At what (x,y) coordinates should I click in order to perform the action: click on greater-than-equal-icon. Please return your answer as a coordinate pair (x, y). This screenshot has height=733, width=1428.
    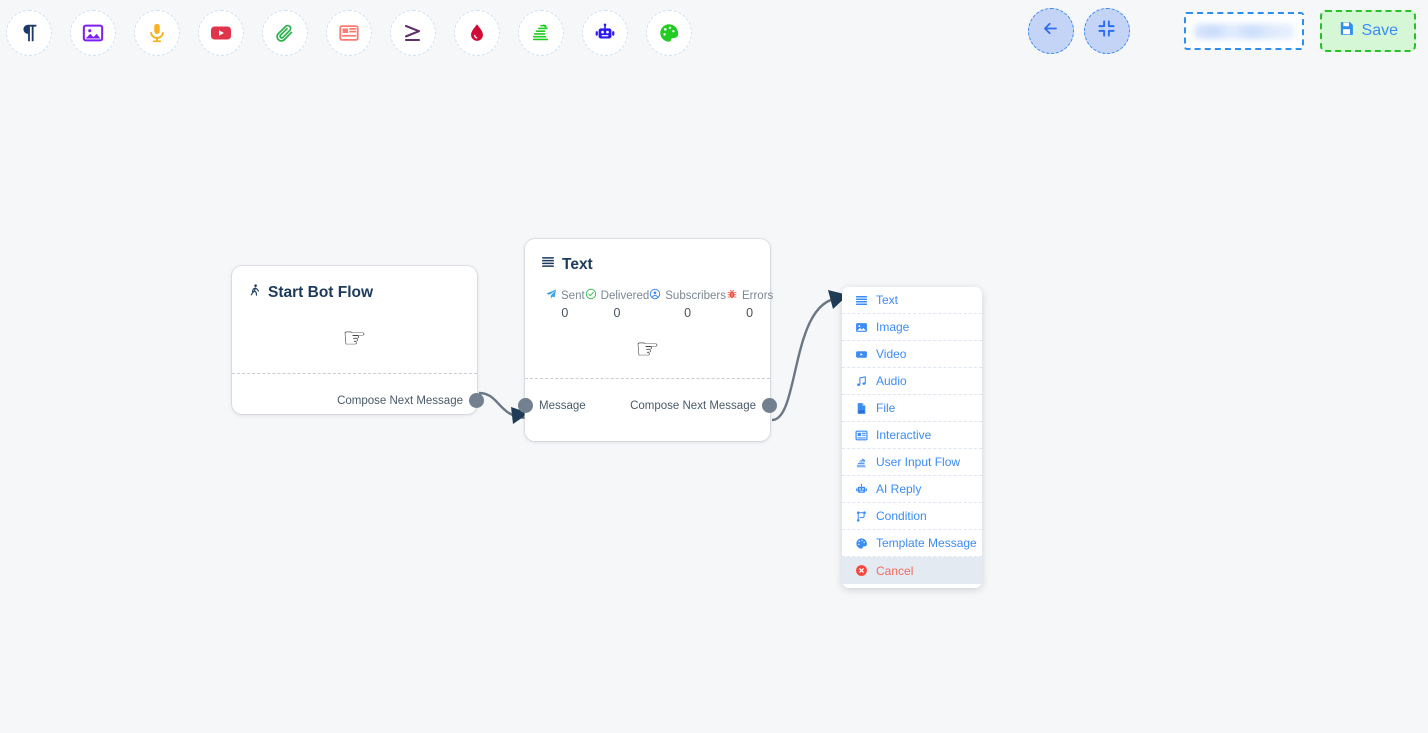
    Looking at the image, I should click on (413, 33).